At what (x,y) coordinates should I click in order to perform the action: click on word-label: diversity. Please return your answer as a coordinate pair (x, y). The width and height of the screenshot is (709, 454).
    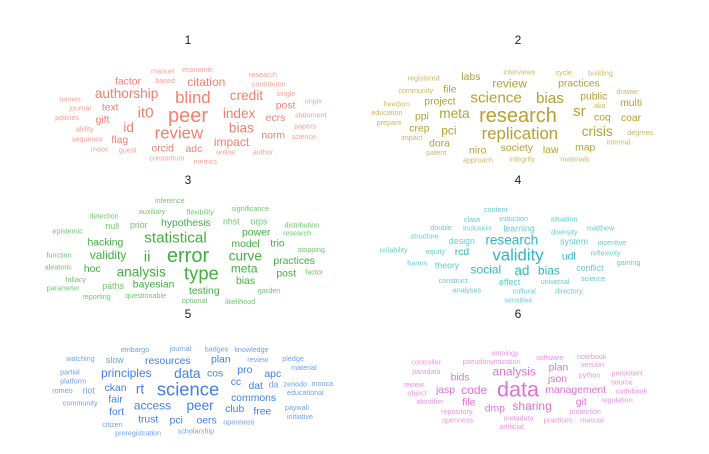
    Looking at the image, I should click on (564, 231).